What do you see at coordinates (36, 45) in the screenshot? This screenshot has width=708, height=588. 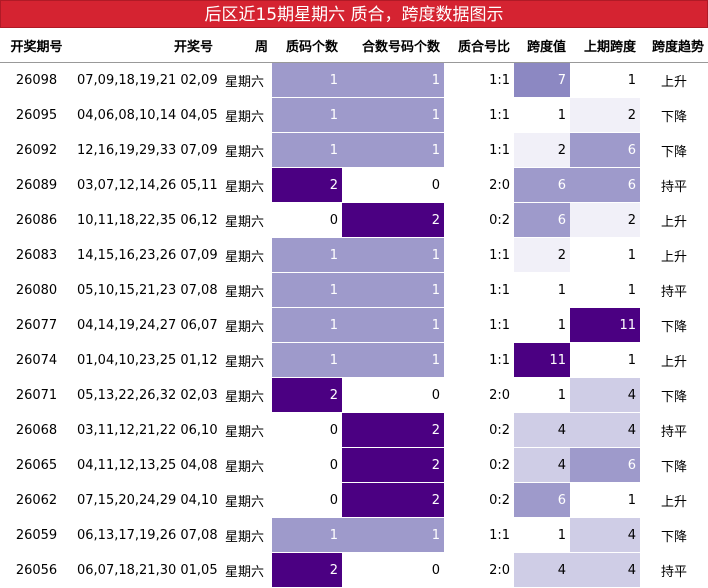 I see `header-issue: 开奖期号` at bounding box center [36, 45].